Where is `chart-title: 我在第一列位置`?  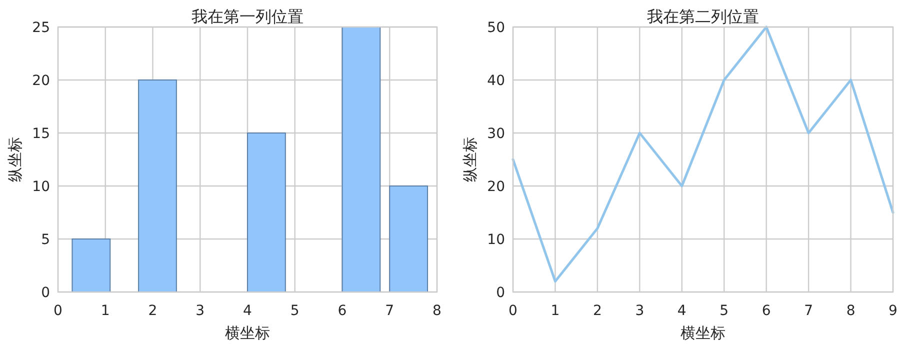
chart-title: 我在第一列位置 is located at coordinates (248, 16).